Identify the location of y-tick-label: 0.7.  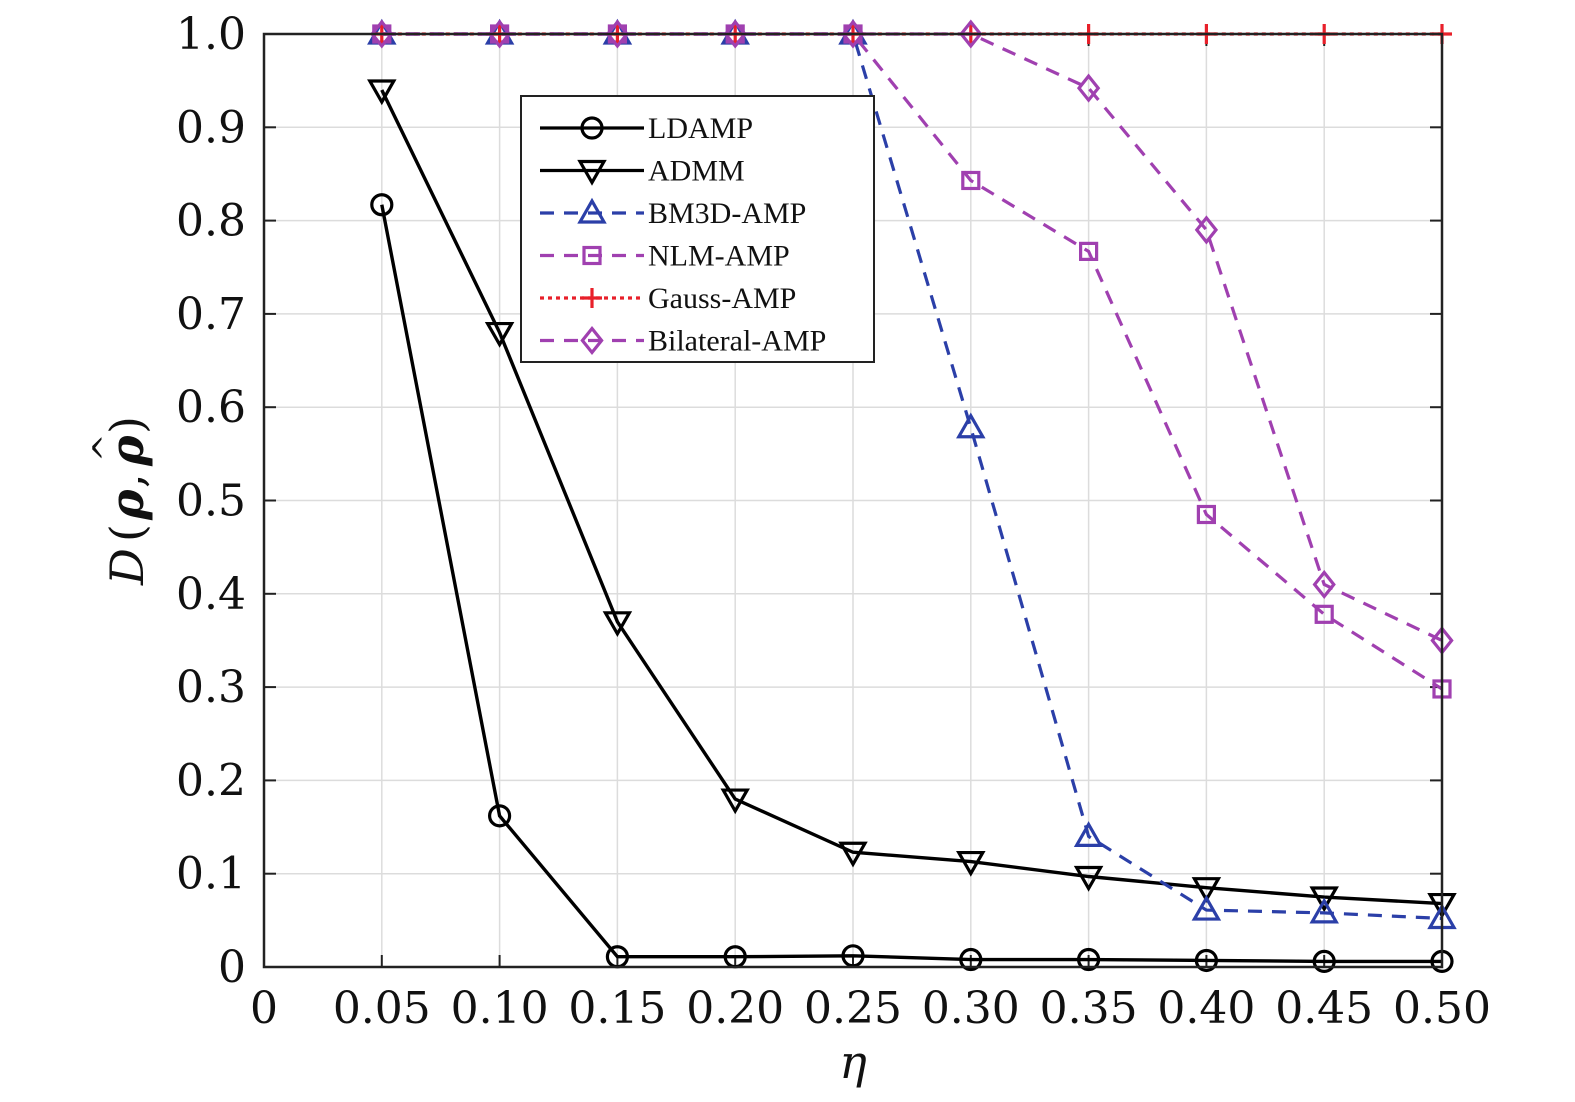
(211, 314).